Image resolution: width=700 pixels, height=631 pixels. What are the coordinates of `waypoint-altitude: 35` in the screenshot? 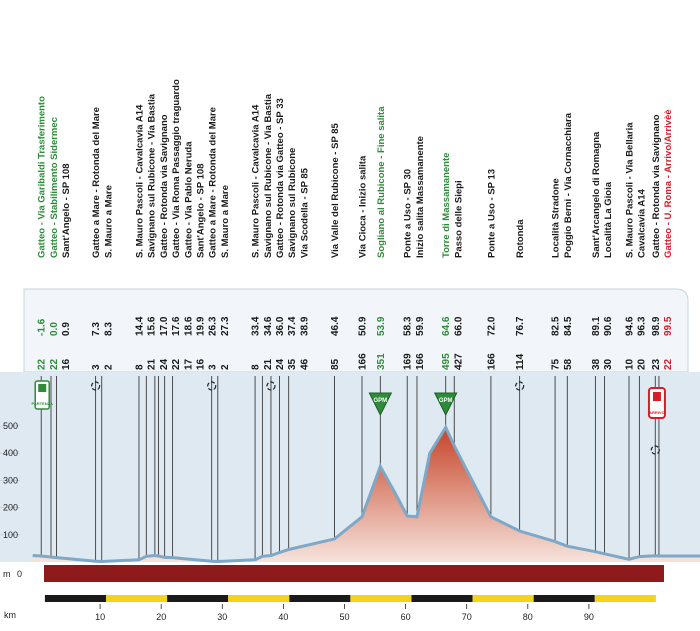 It's located at (292, 364).